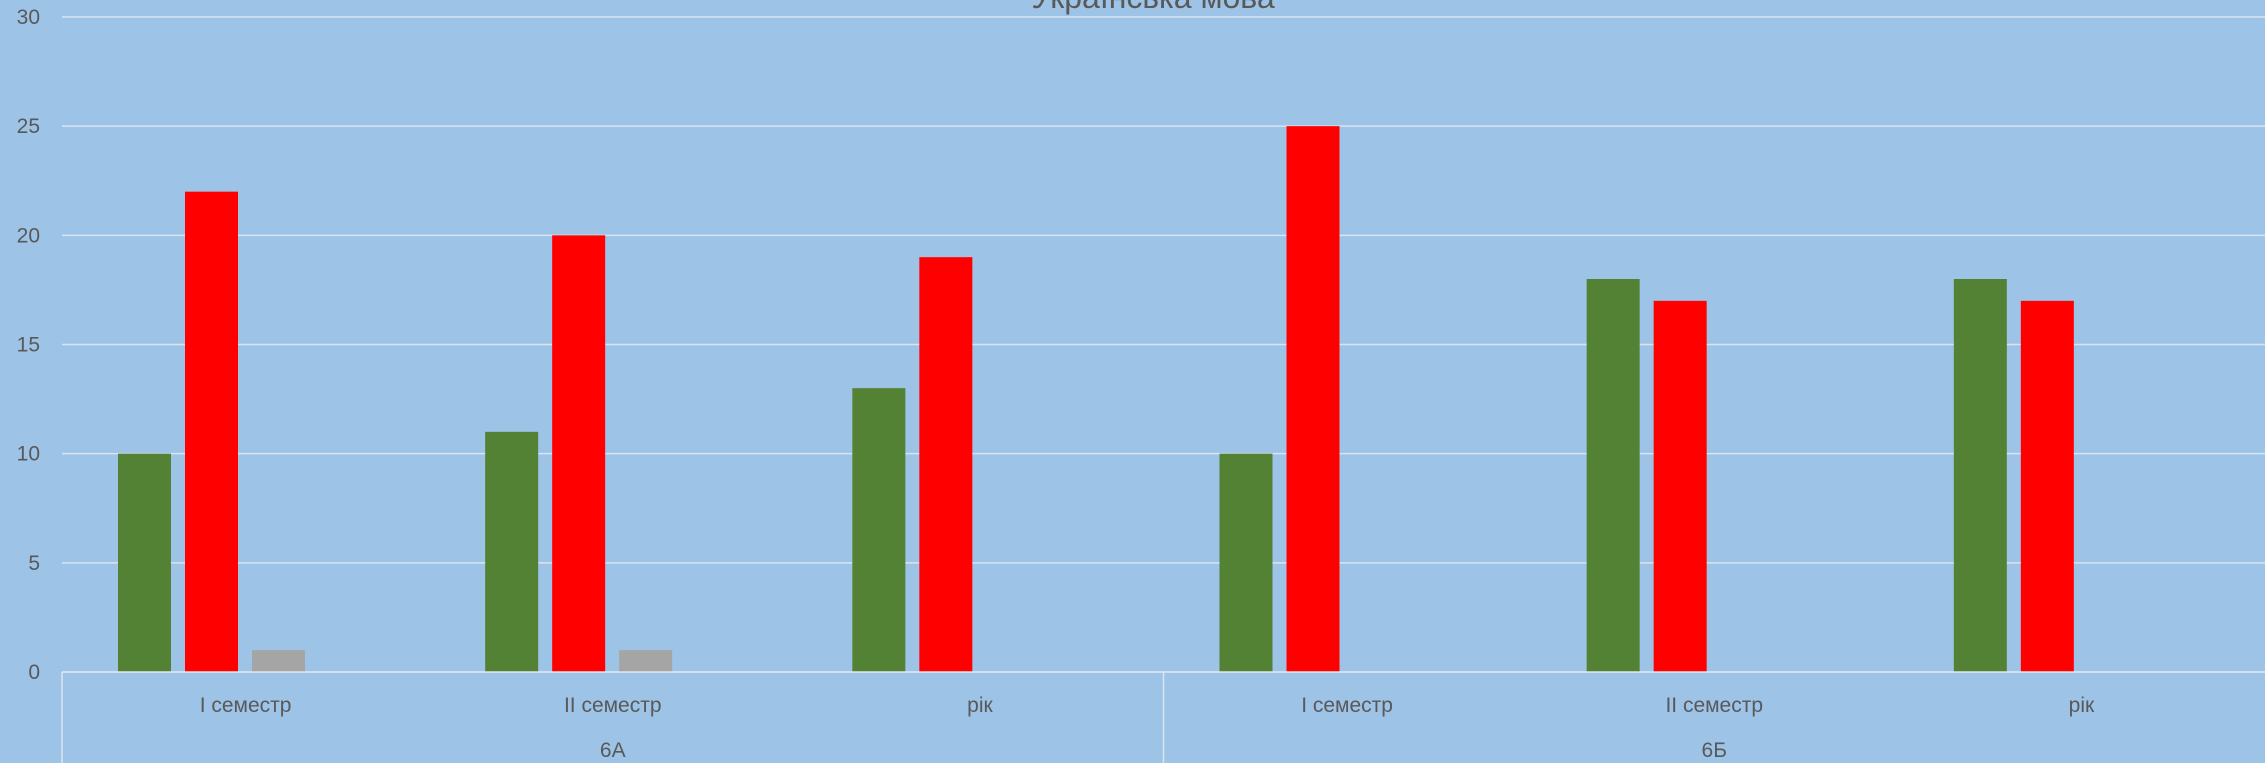 The width and height of the screenshot is (2265, 763). Describe the element at coordinates (28, 235) in the screenshot. I see `y-tick-label: 20` at that location.